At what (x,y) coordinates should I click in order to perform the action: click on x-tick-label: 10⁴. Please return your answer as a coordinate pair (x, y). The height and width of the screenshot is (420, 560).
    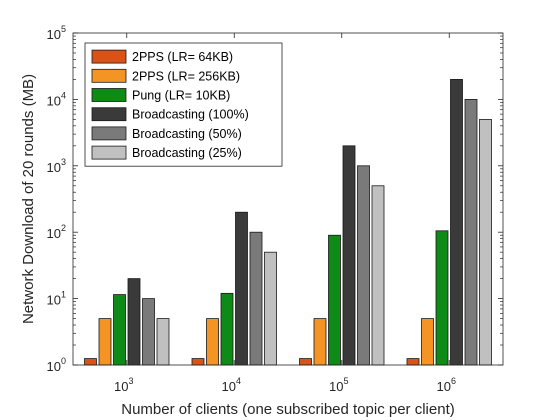
    Looking at the image, I should click on (231, 385).